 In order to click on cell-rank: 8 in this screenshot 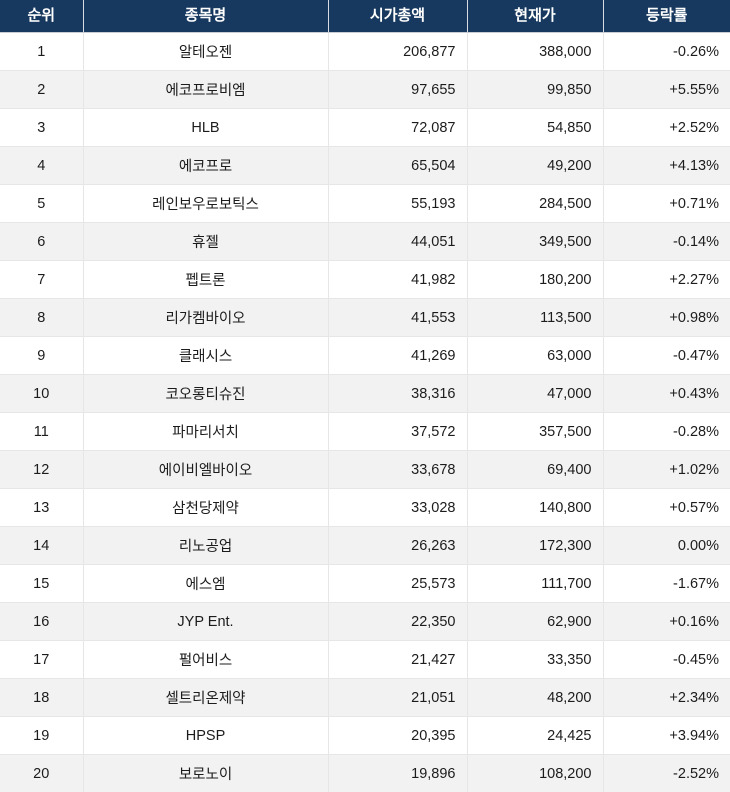, I will do `click(41, 318)`.